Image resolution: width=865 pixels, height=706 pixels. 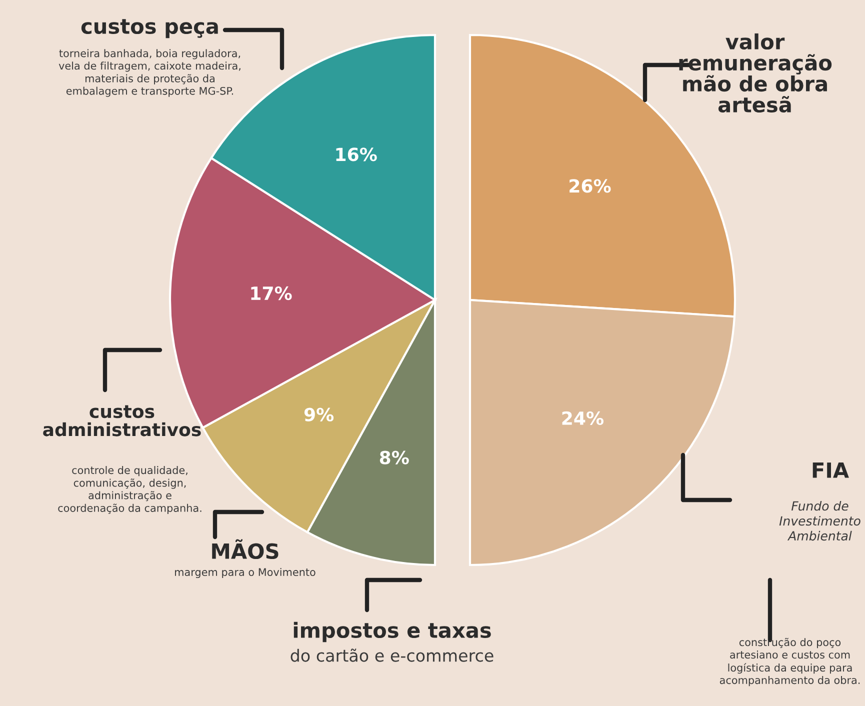 What do you see at coordinates (392, 632) in the screenshot?
I see `slice-label: impostos e taxas` at bounding box center [392, 632].